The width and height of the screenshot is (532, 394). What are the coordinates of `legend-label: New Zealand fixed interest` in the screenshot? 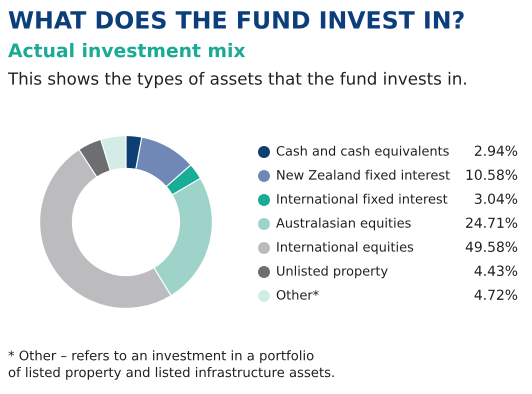 It's located at (363, 175).